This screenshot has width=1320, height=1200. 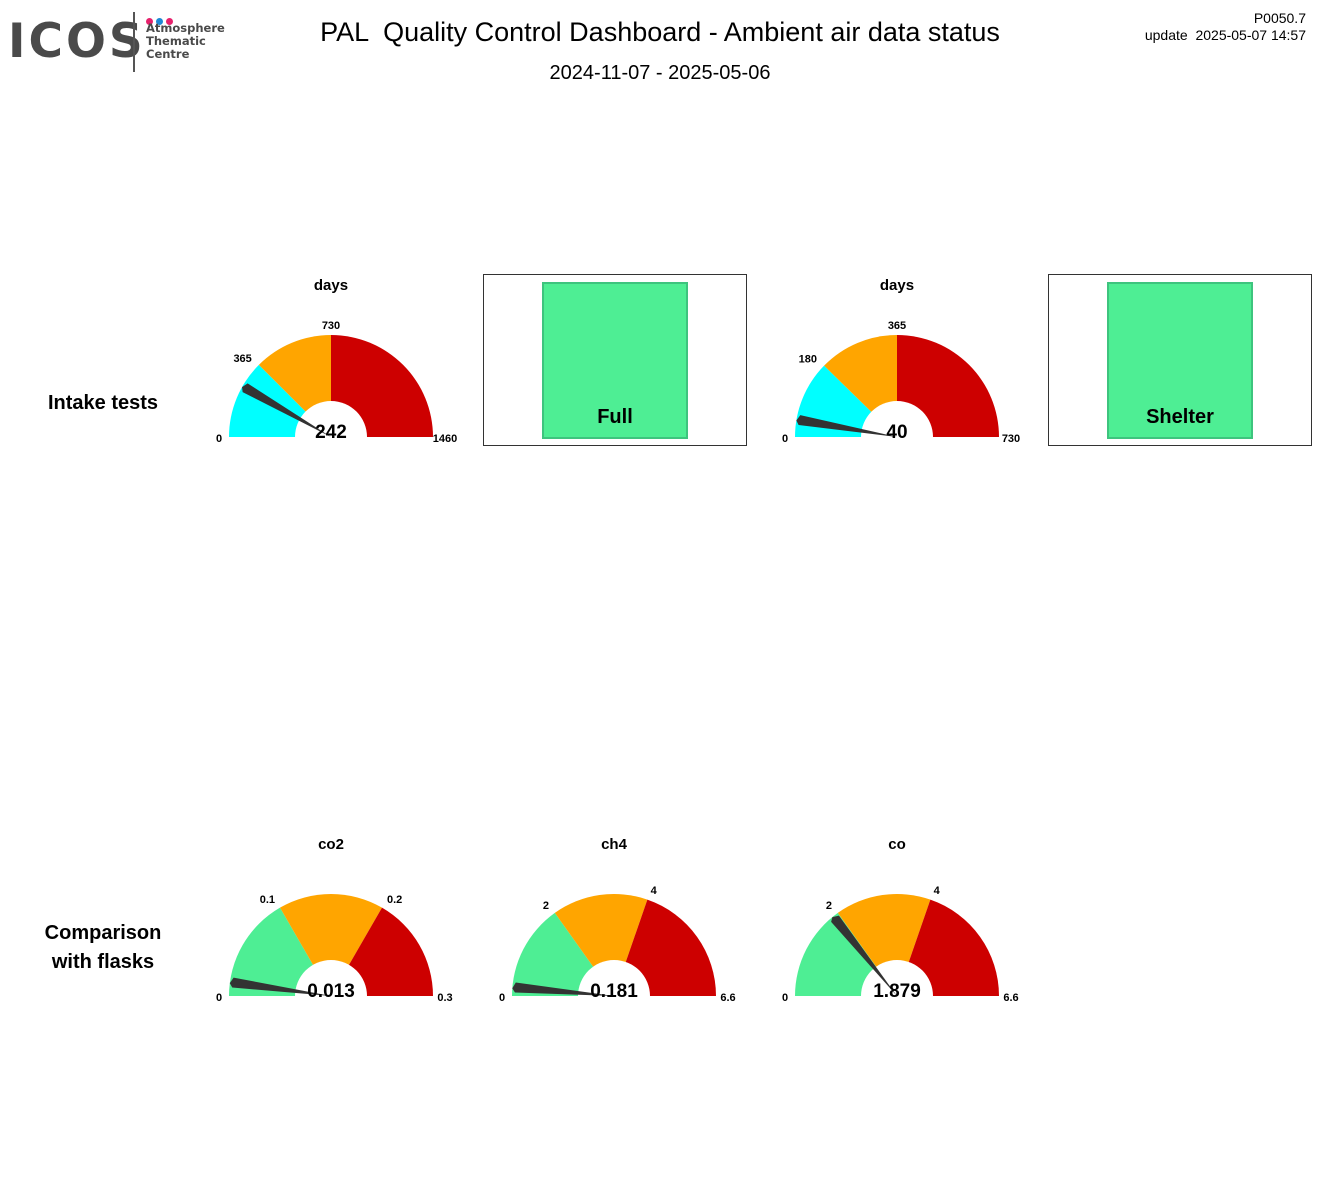 What do you see at coordinates (1225, 35) in the screenshot?
I see `update-timestamp: update 2025-05-07 14:57` at bounding box center [1225, 35].